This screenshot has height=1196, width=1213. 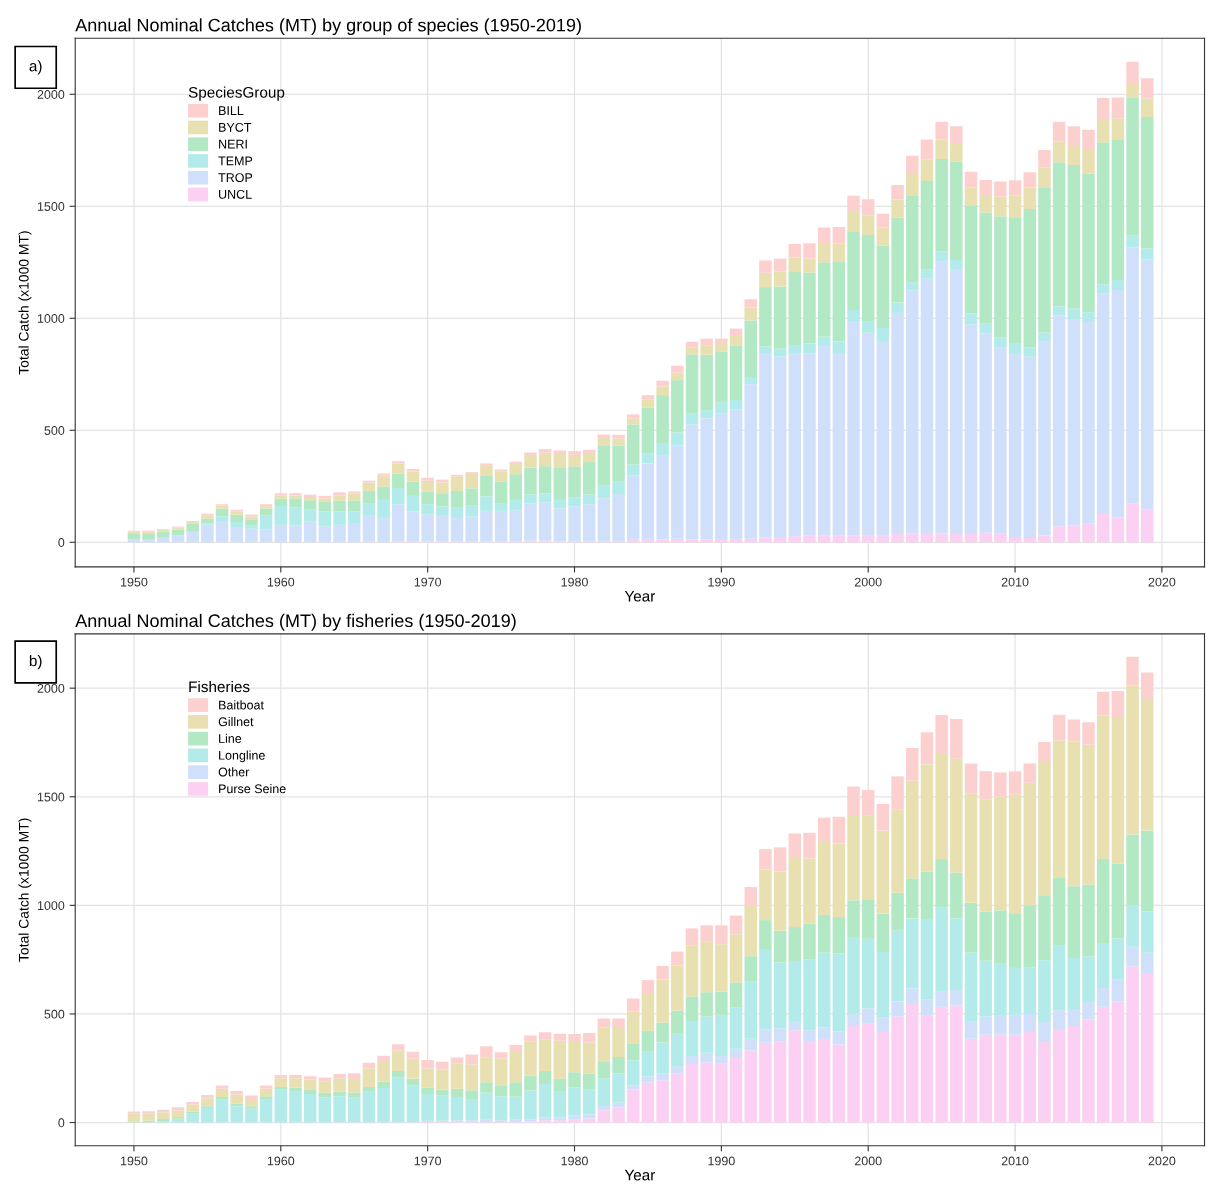 I want to click on legend-label: NERI, so click(x=233, y=144).